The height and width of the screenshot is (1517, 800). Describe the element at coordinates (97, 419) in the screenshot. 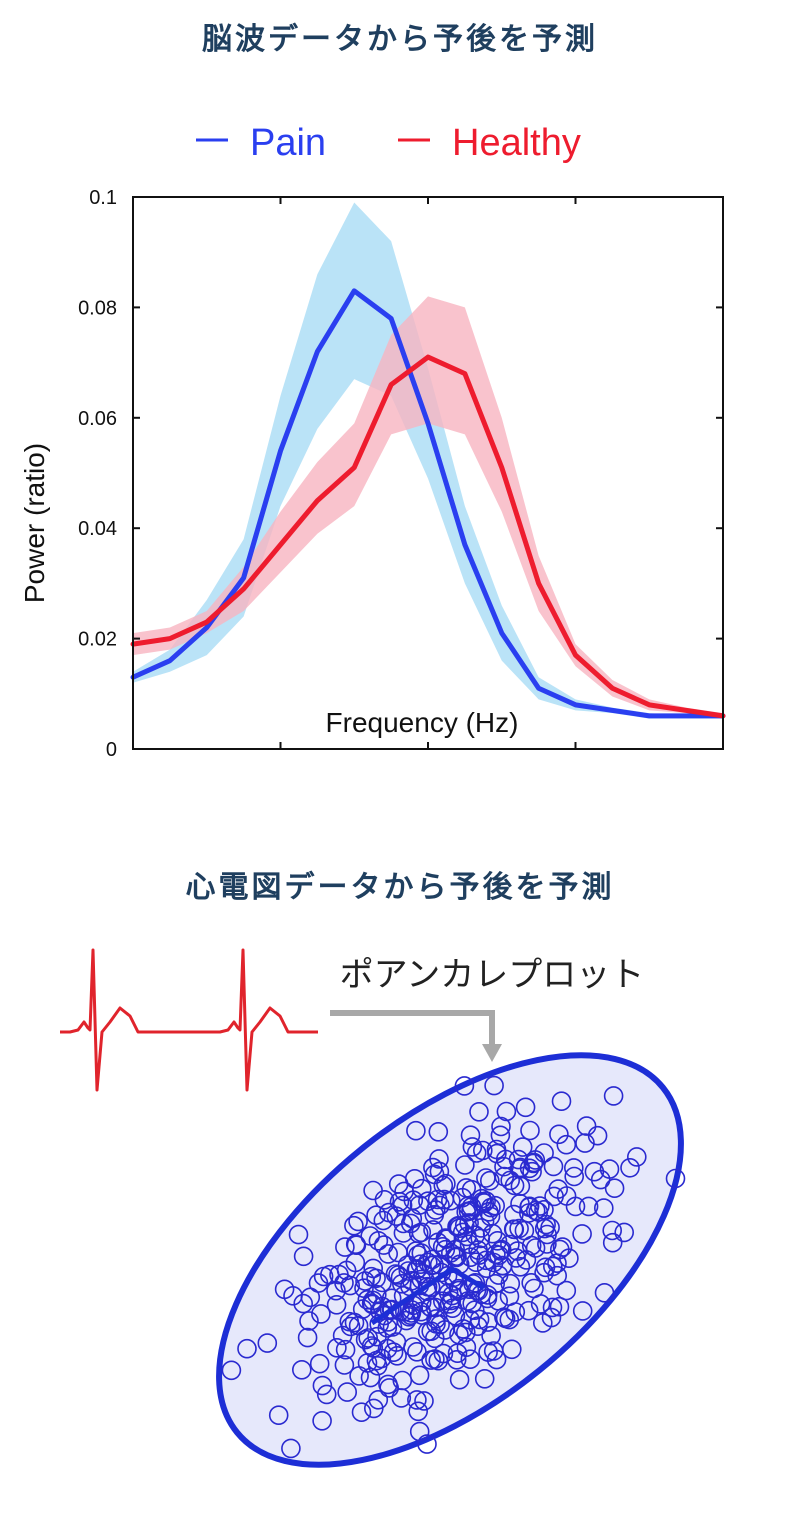

I see `y-tick-label: 0.06` at that location.